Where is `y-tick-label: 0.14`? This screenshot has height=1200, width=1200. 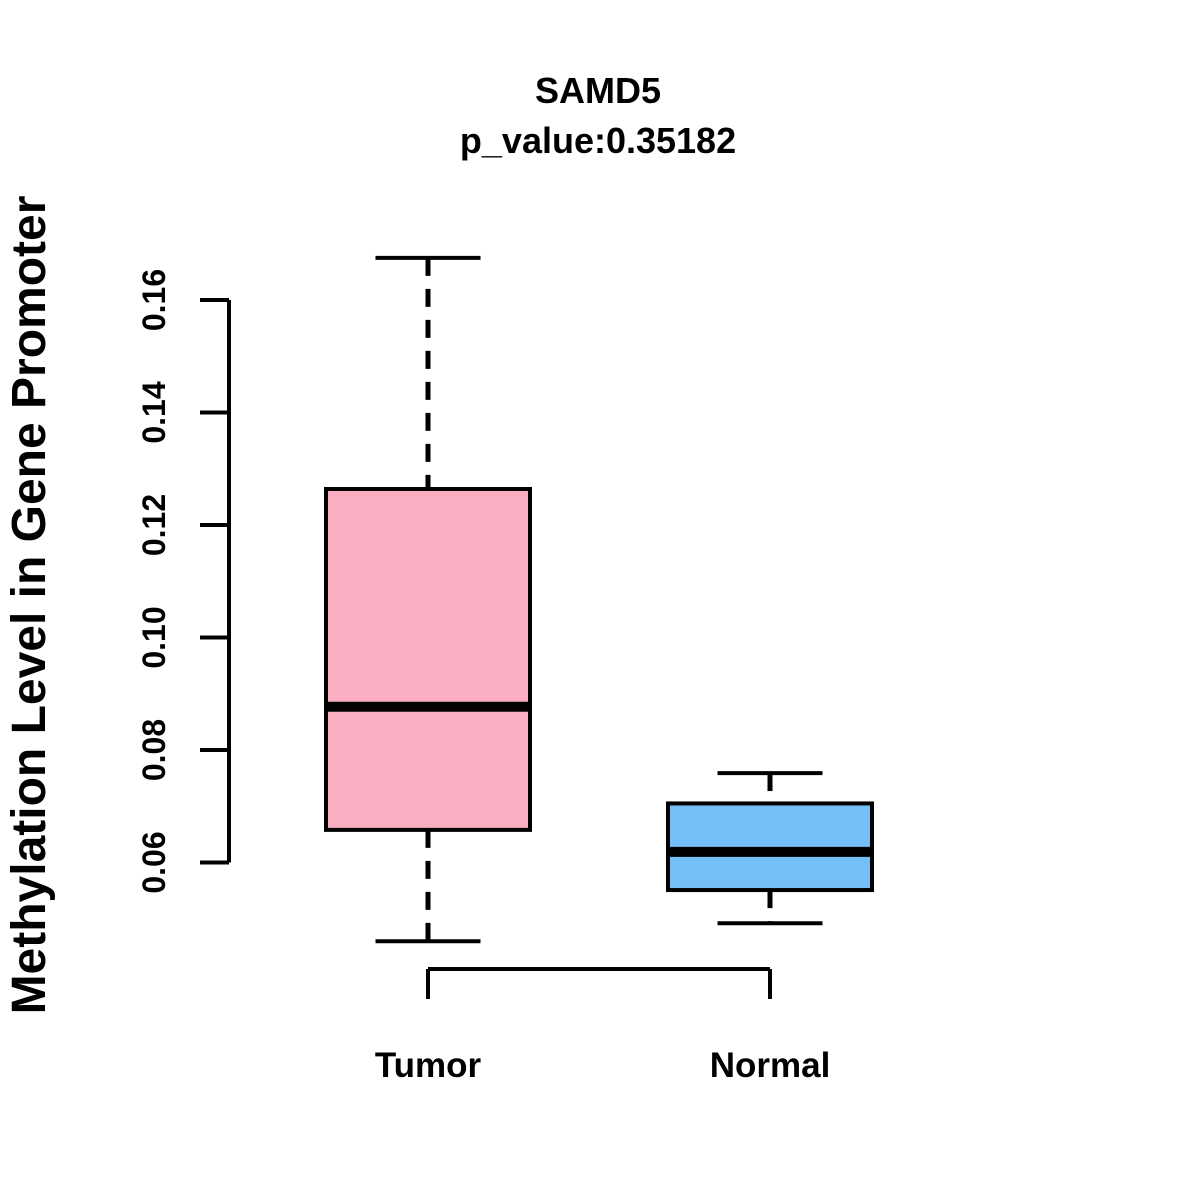
y-tick-label: 0.14 is located at coordinates (154, 412).